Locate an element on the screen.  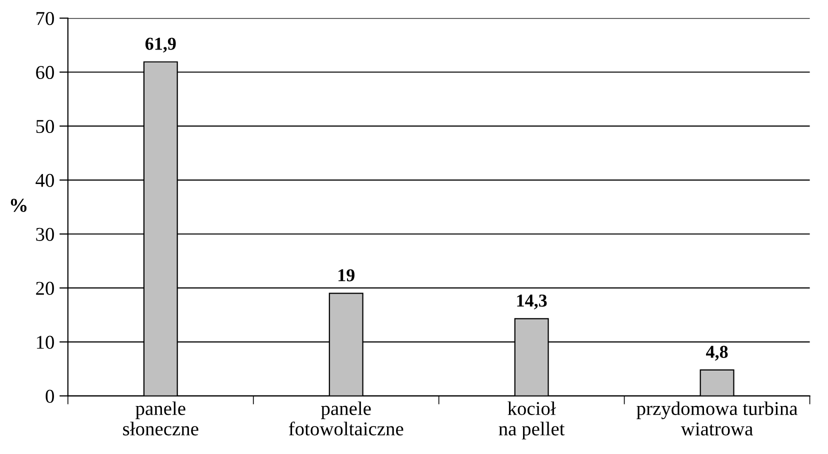
x-tick-label: przydomowa turbina wiatrowa is located at coordinates (717, 418).